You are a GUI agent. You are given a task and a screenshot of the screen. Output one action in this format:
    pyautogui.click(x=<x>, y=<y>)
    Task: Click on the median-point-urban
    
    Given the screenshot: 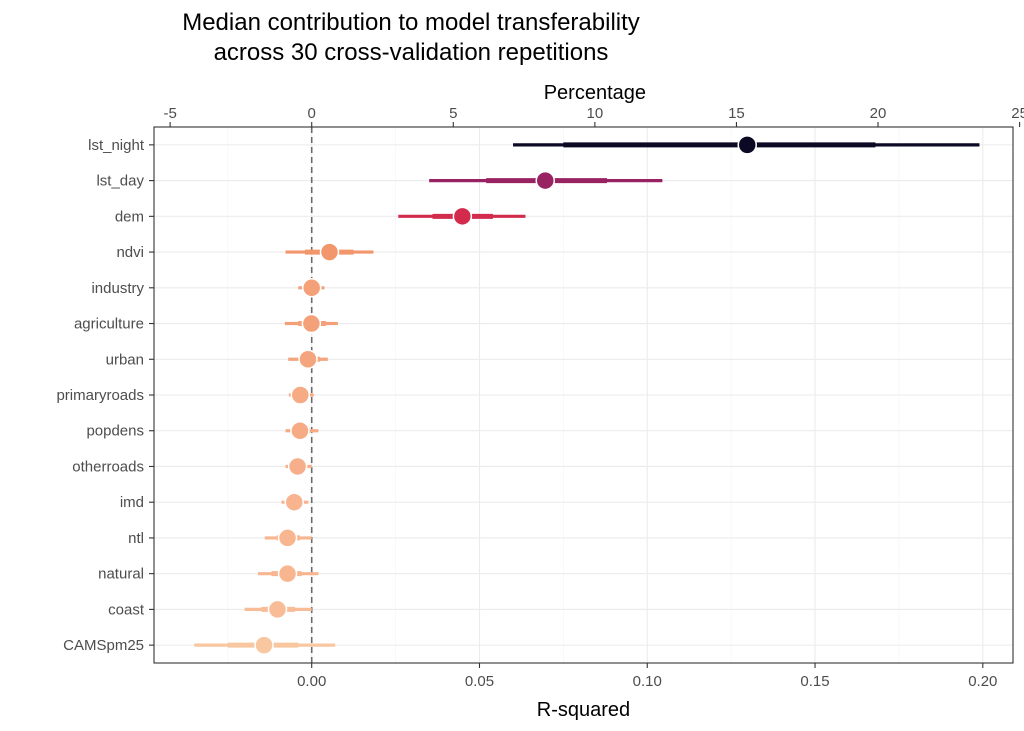 What is the action you would take?
    pyautogui.click(x=308, y=359)
    